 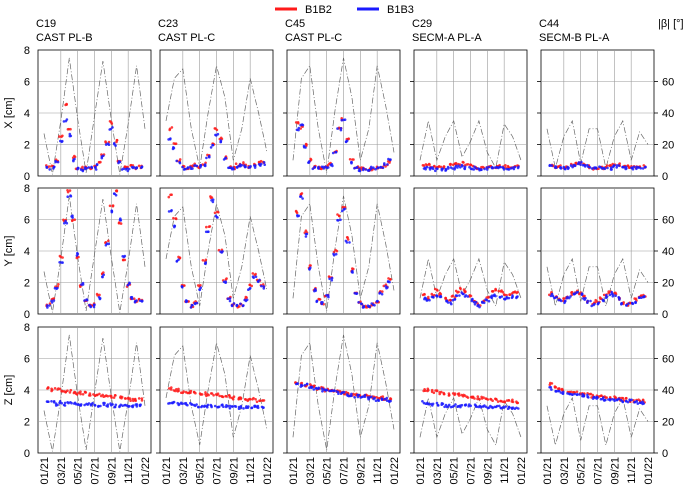 I want to click on left-tick-label: 6, so click(x=27, y=221).